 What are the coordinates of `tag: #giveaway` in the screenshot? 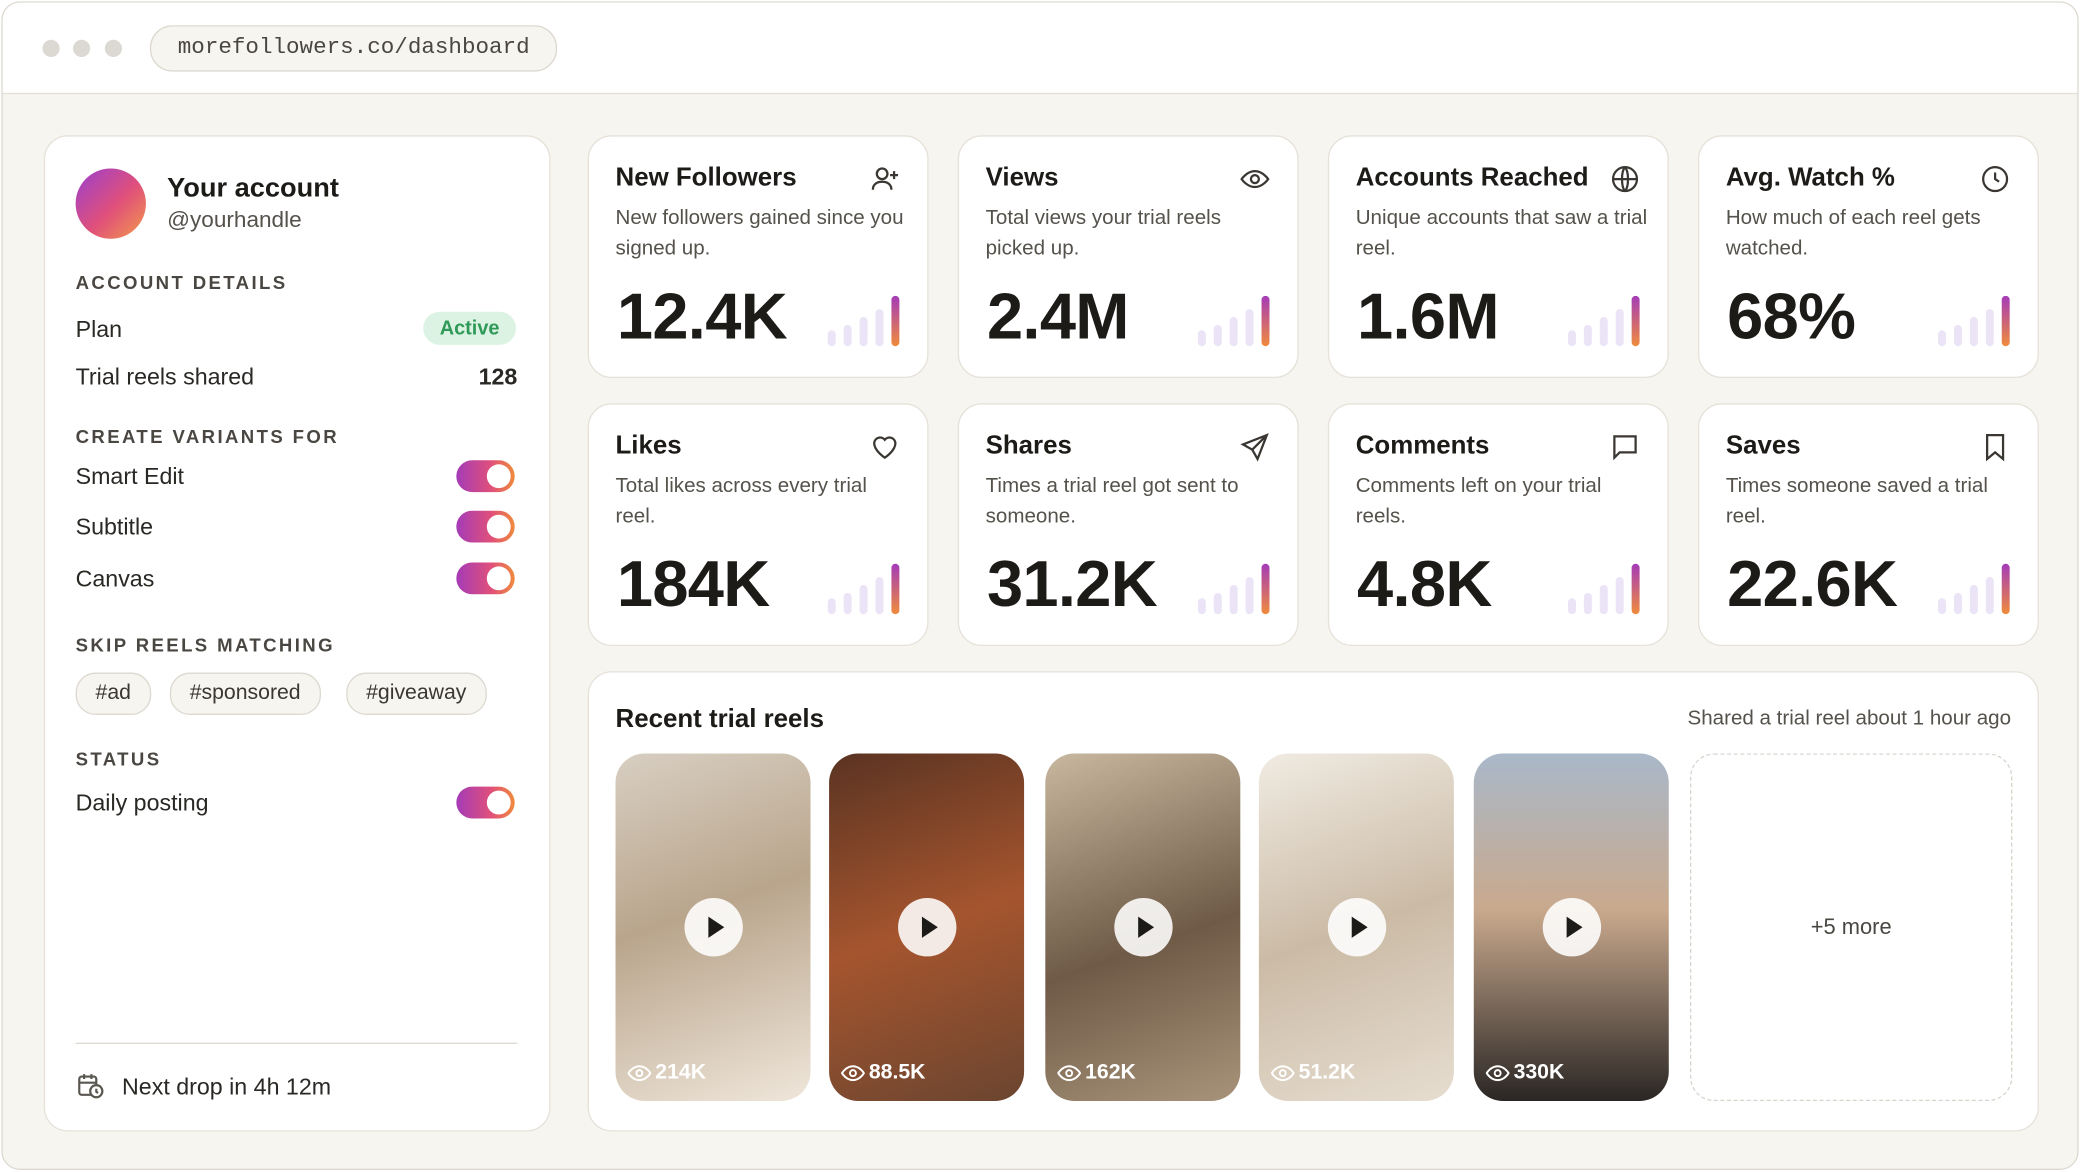 It's located at (416, 693).